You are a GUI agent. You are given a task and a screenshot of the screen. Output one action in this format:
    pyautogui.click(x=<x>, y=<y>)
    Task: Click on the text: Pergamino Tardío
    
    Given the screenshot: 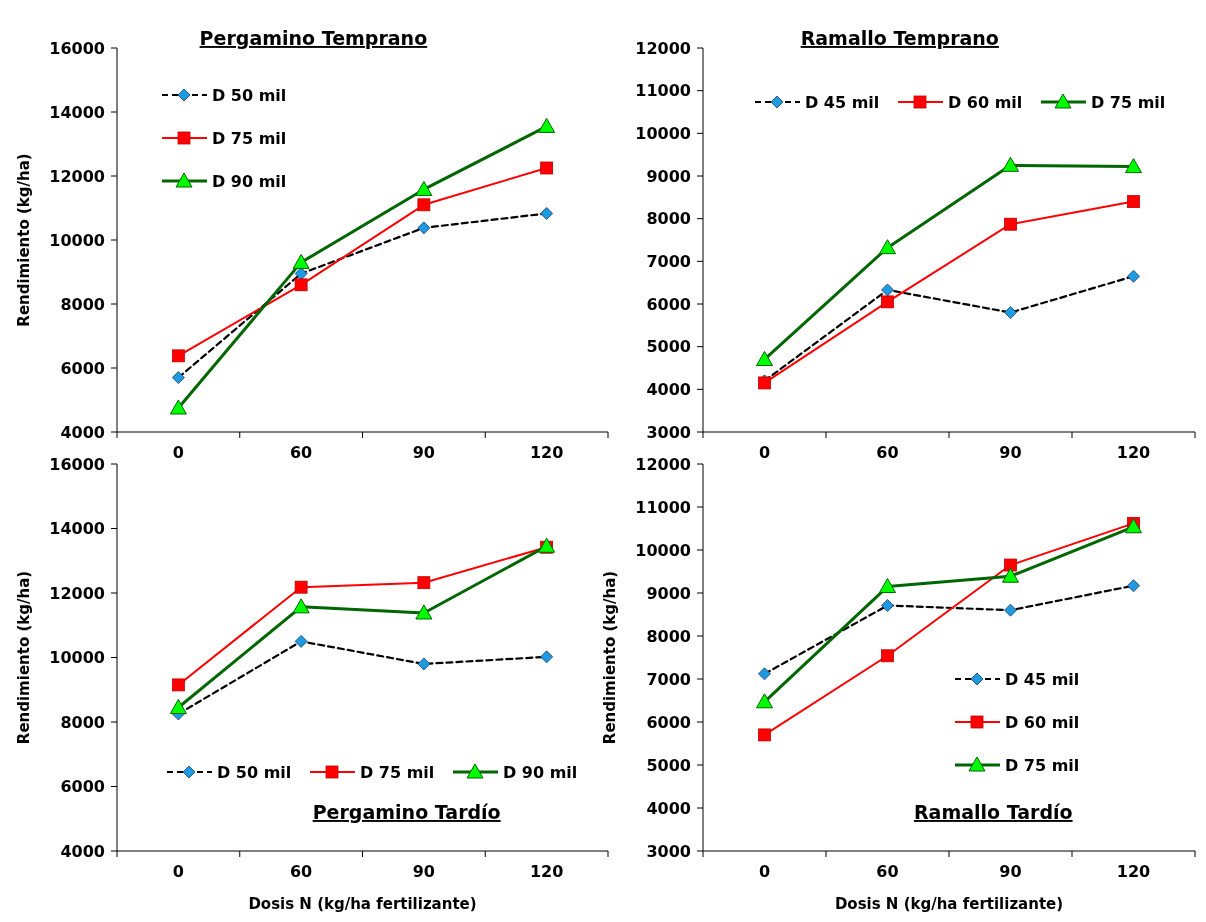 What is the action you would take?
    pyautogui.click(x=406, y=812)
    